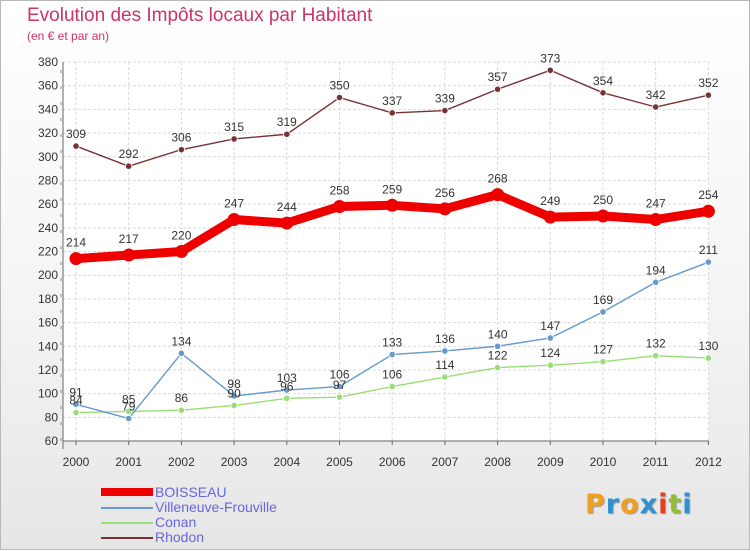 The height and width of the screenshot is (551, 750). What do you see at coordinates (76, 392) in the screenshot?
I see `data-label-villeneuve-frouville: 91` at bounding box center [76, 392].